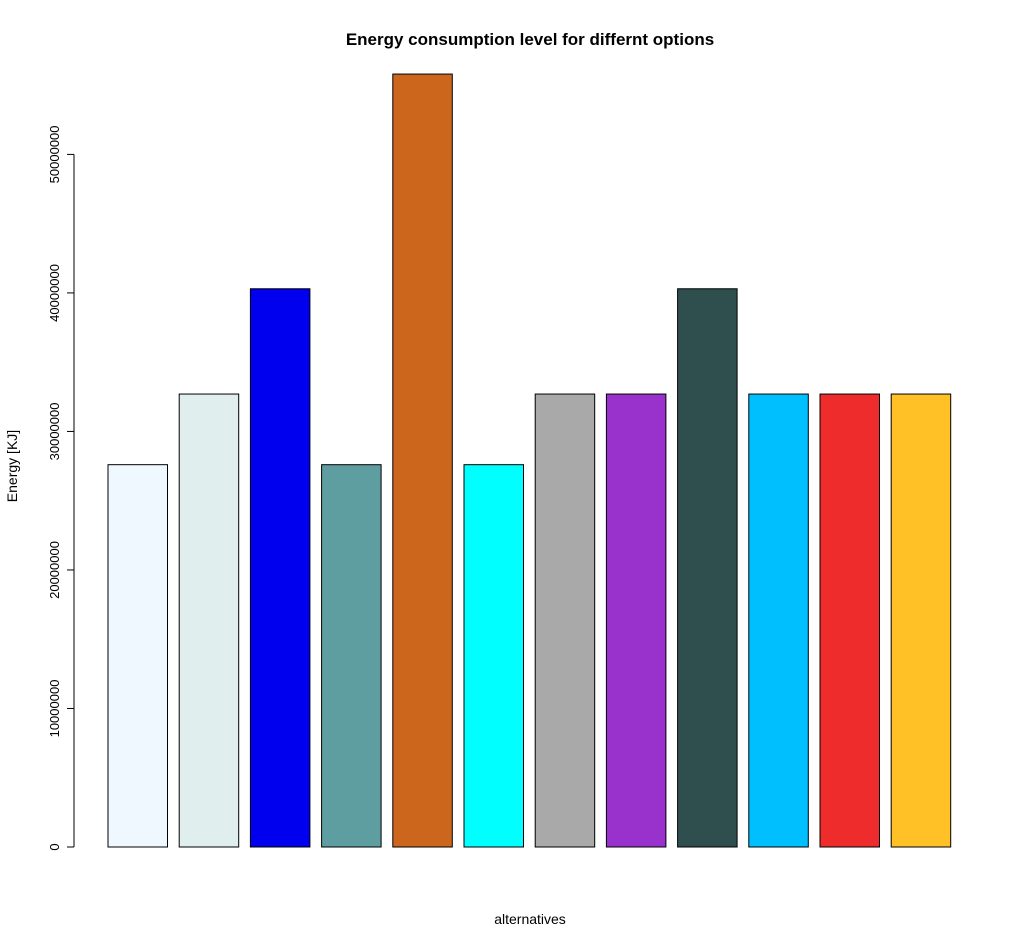  Describe the element at coordinates (54, 846) in the screenshot. I see `y-tick-label: 0` at that location.